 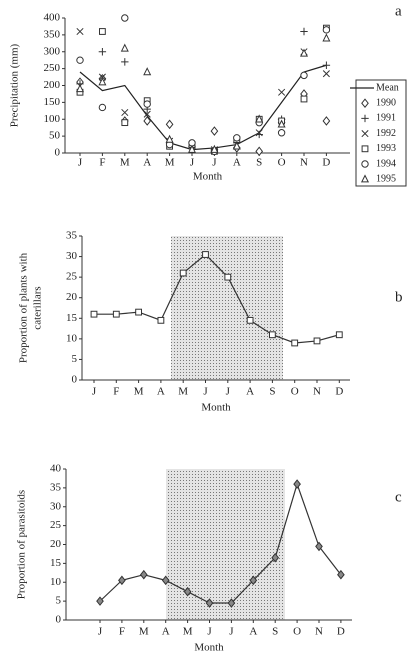 I want to click on y-tick-label: 350, so click(x=52, y=34).